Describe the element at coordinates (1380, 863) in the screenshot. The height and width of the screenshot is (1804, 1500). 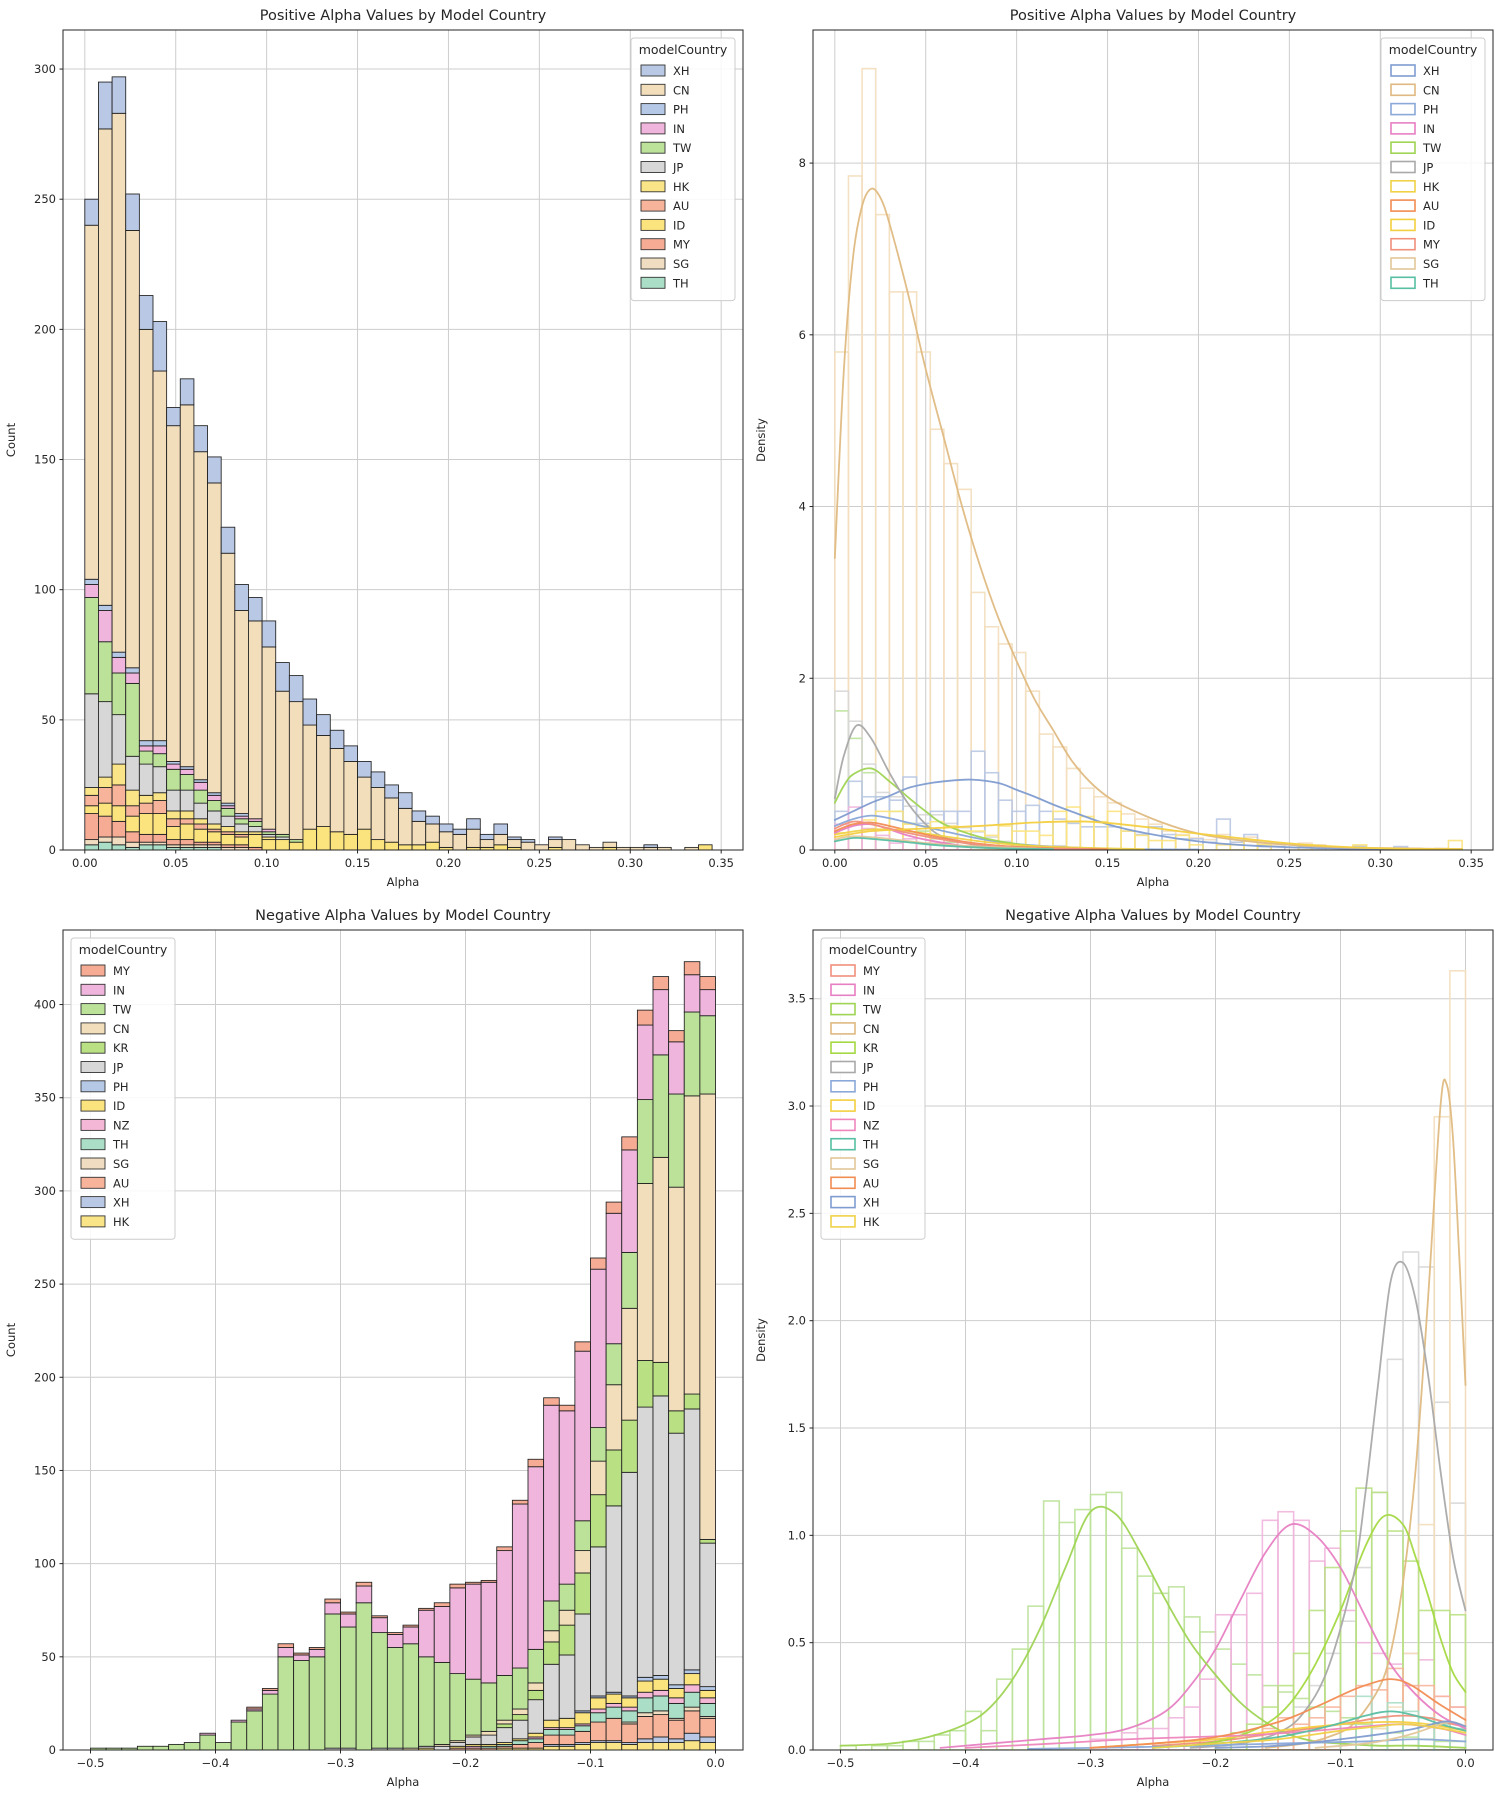
I see `svg-text: 0.30` at that location.